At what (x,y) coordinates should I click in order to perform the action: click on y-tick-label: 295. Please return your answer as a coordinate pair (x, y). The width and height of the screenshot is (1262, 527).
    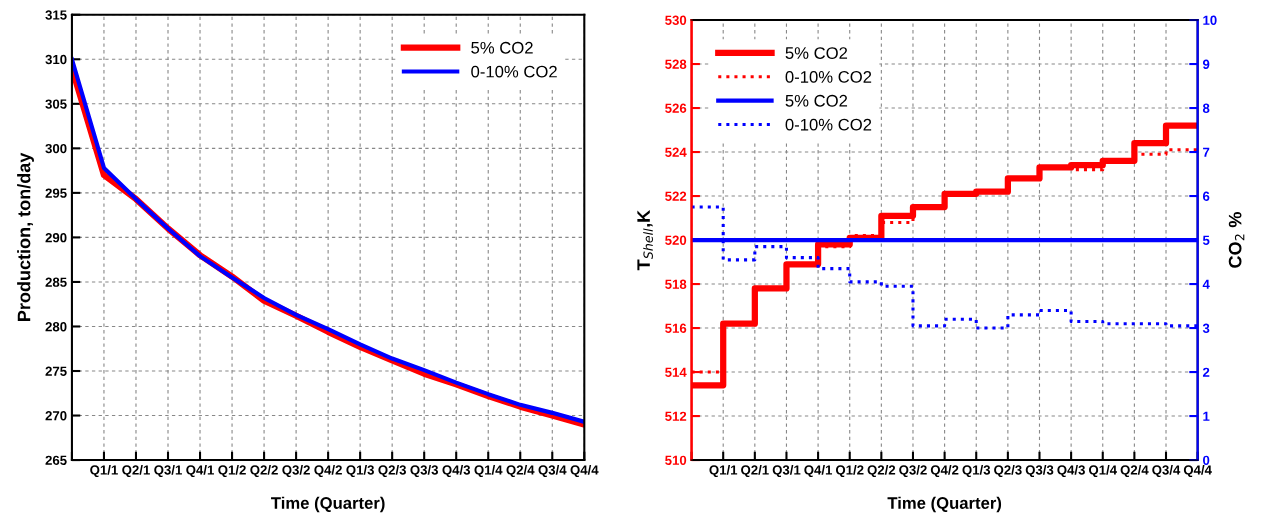
    Looking at the image, I should click on (56, 193).